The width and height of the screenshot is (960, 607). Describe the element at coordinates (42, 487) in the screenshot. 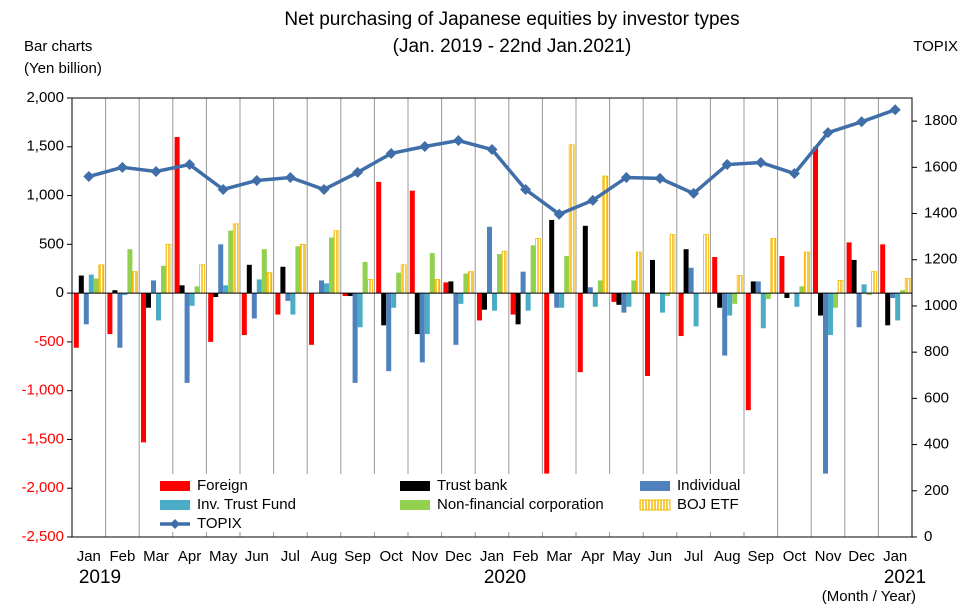

I see `y-tick-label: -2,000` at that location.